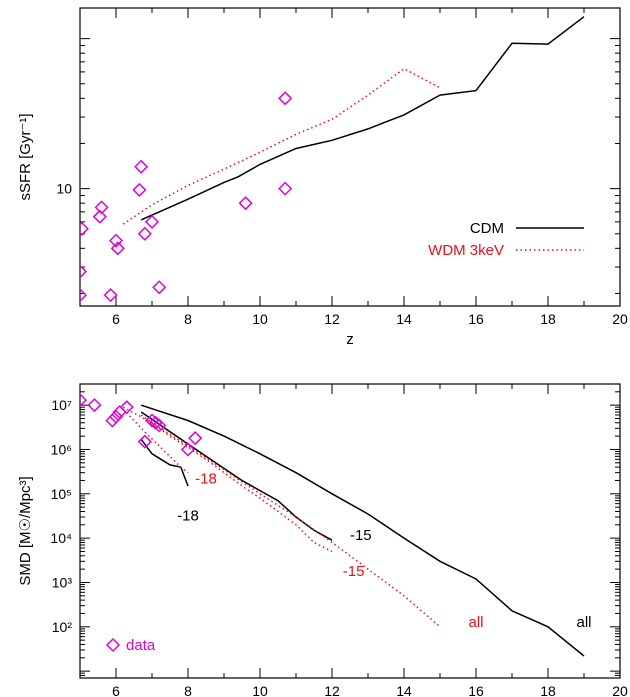 The width and height of the screenshot is (630, 697). What do you see at coordinates (141, 645) in the screenshot?
I see `legend-label-data: data` at bounding box center [141, 645].